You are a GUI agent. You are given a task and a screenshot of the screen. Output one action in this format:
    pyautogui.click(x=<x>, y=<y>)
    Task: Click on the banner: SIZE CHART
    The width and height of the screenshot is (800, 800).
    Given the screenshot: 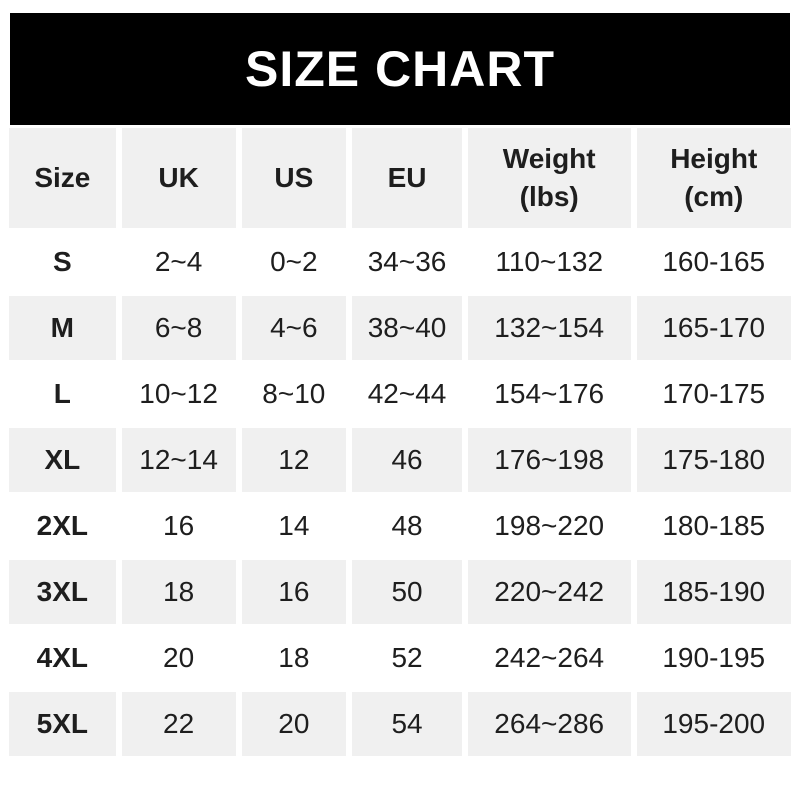 What is the action you would take?
    pyautogui.click(x=400, y=69)
    